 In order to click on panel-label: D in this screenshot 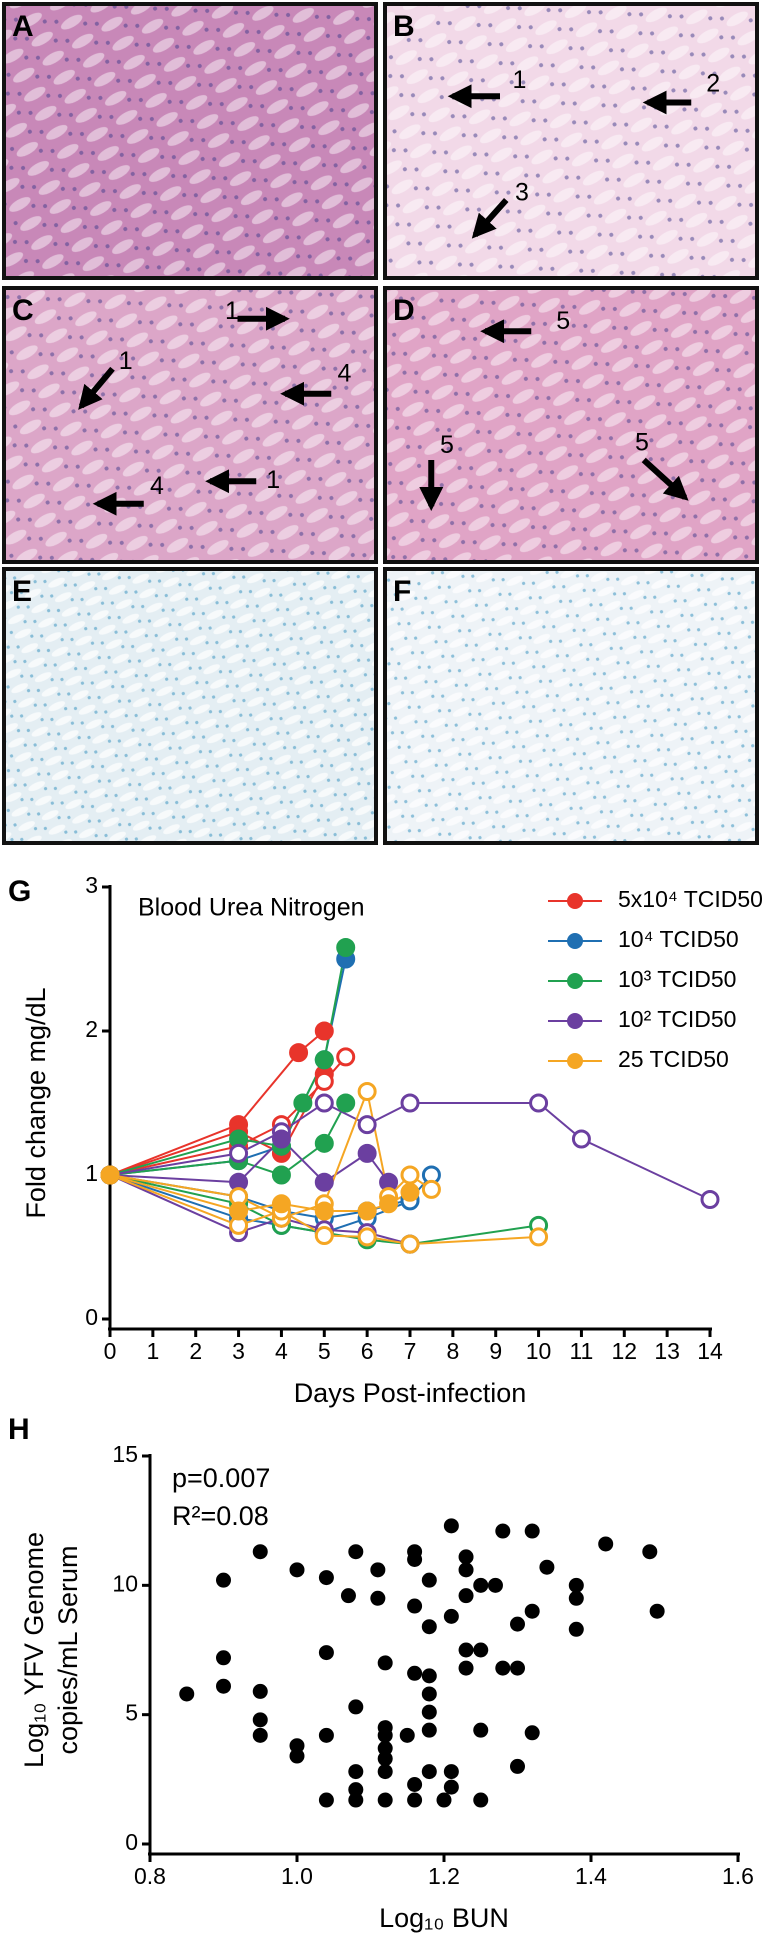, I will do `click(404, 310)`.